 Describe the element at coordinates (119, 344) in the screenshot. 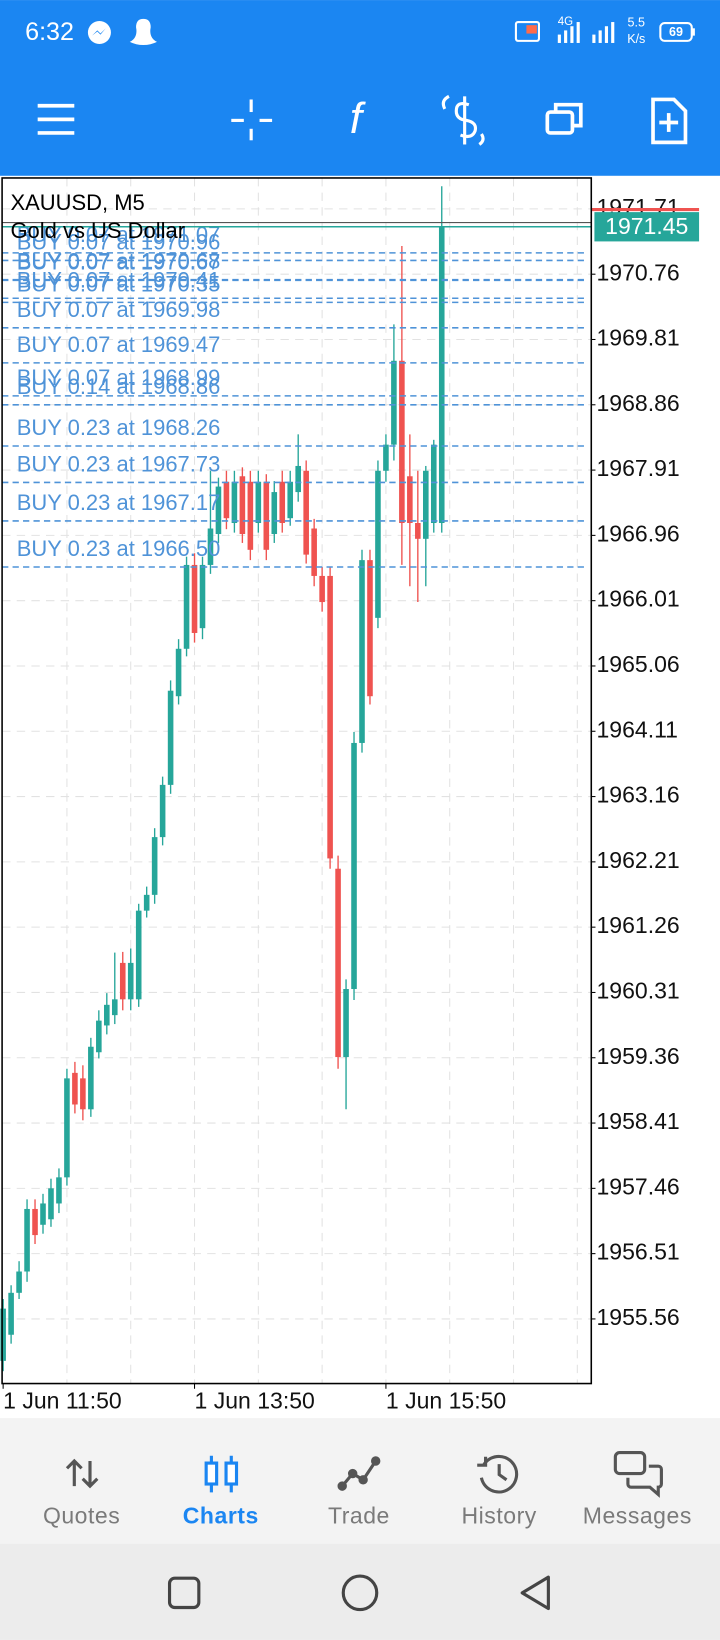

I see `order-label: BUY 0.07 at 1969.47` at that location.